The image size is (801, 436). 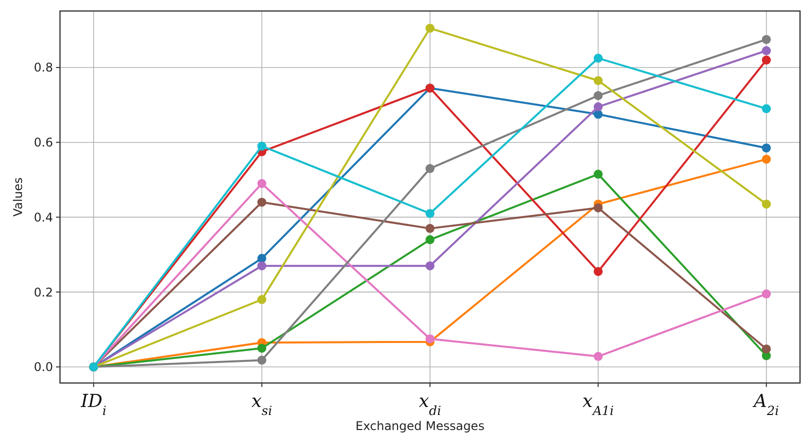 What do you see at coordinates (420, 426) in the screenshot?
I see `x-axis-title: Exchanged Messages` at bounding box center [420, 426].